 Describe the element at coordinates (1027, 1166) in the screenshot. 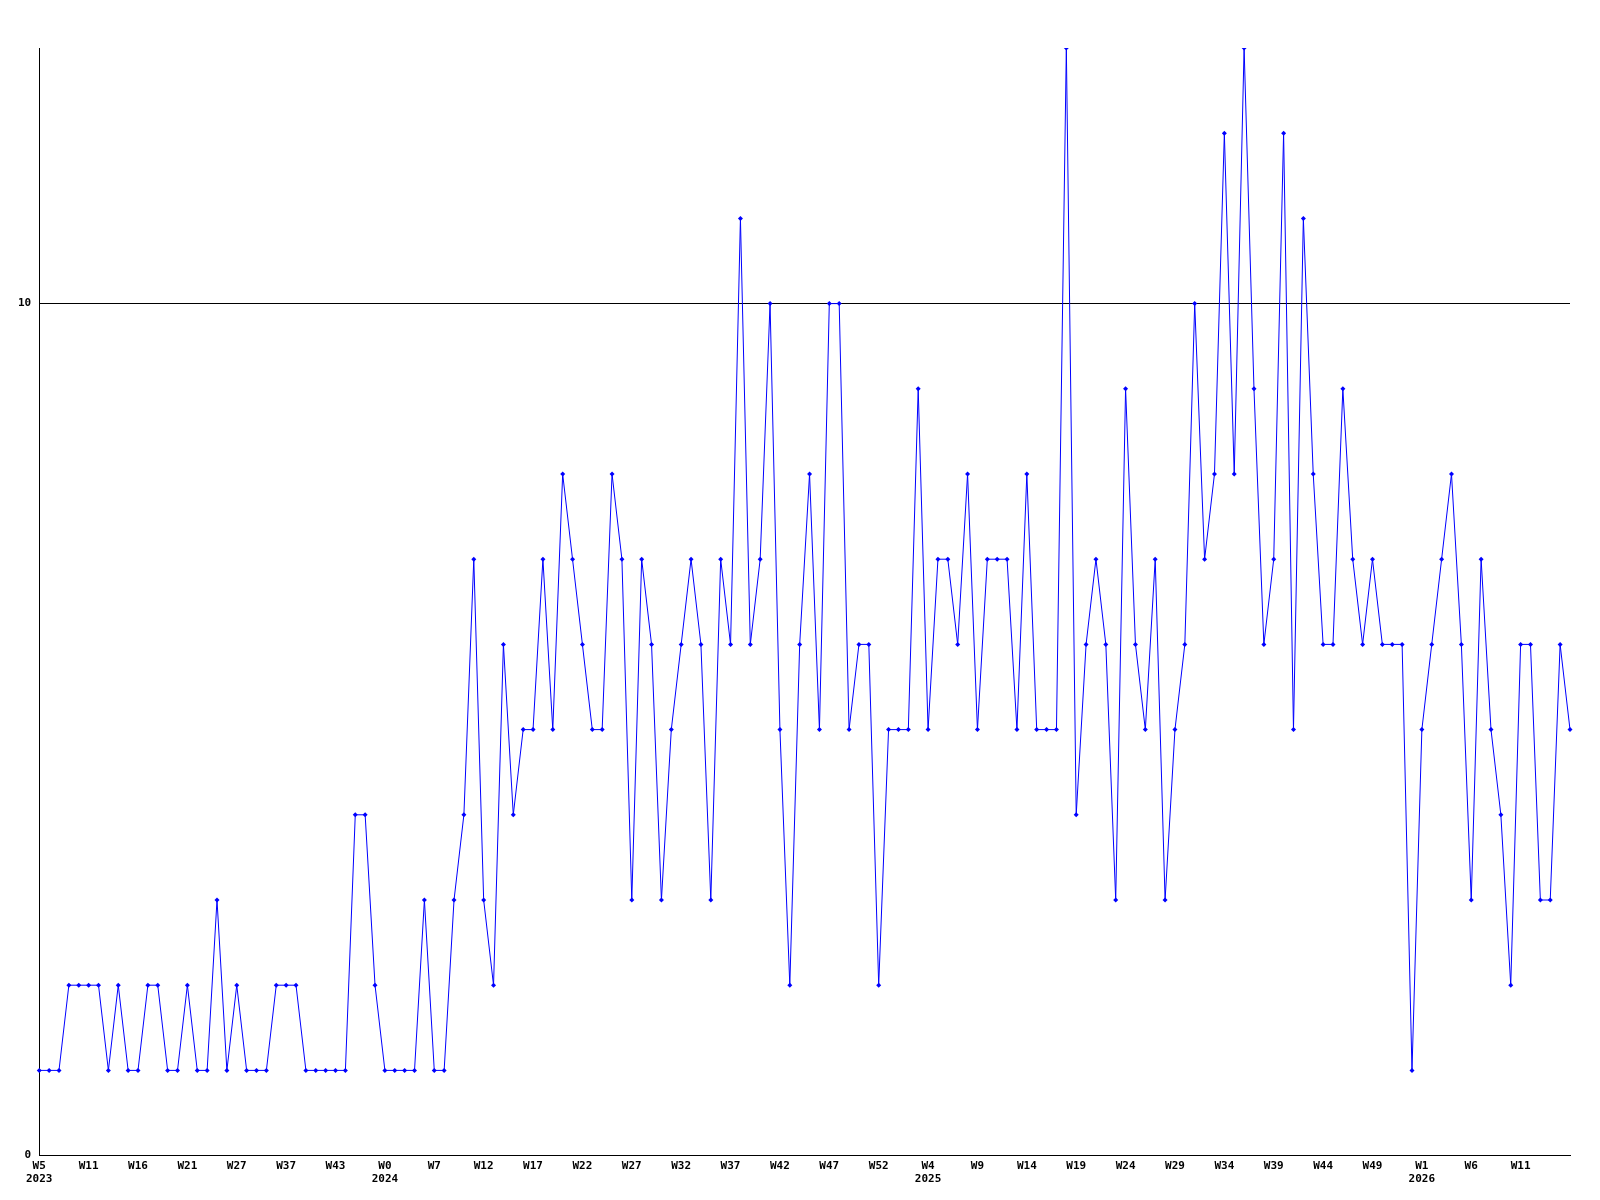

I see `x-tick-label: W14` at that location.